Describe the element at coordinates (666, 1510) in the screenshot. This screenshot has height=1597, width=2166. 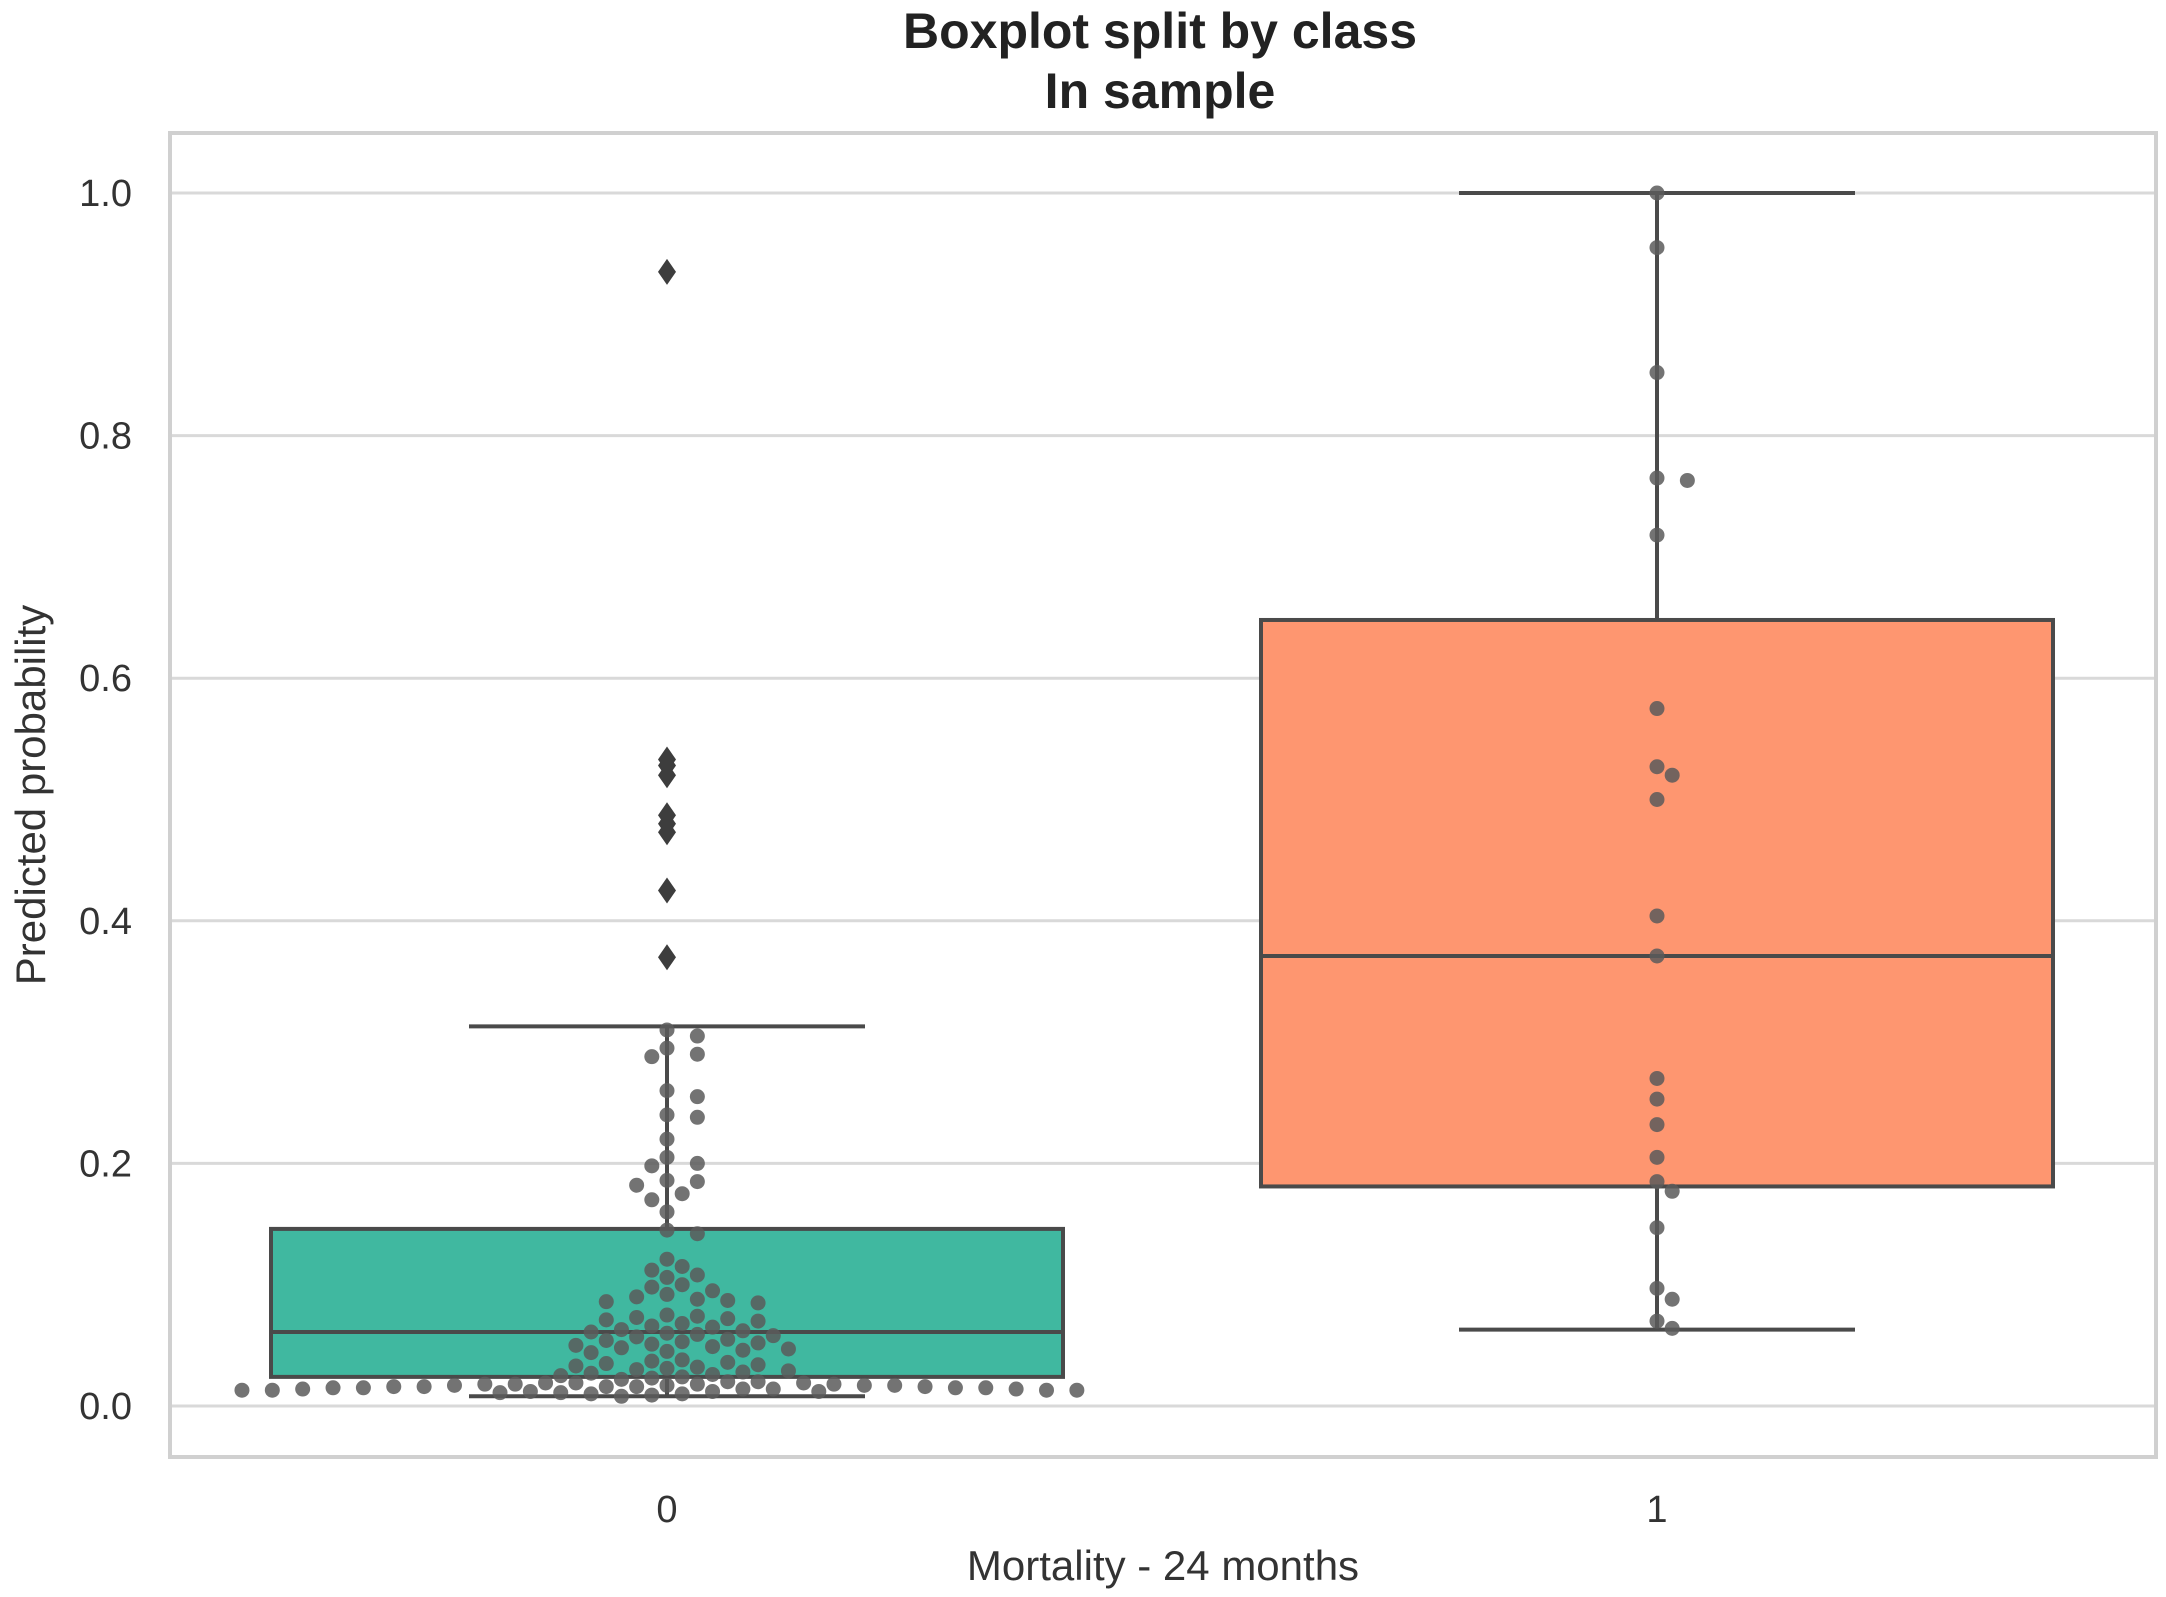
I see `x-tick-label: 0` at that location.